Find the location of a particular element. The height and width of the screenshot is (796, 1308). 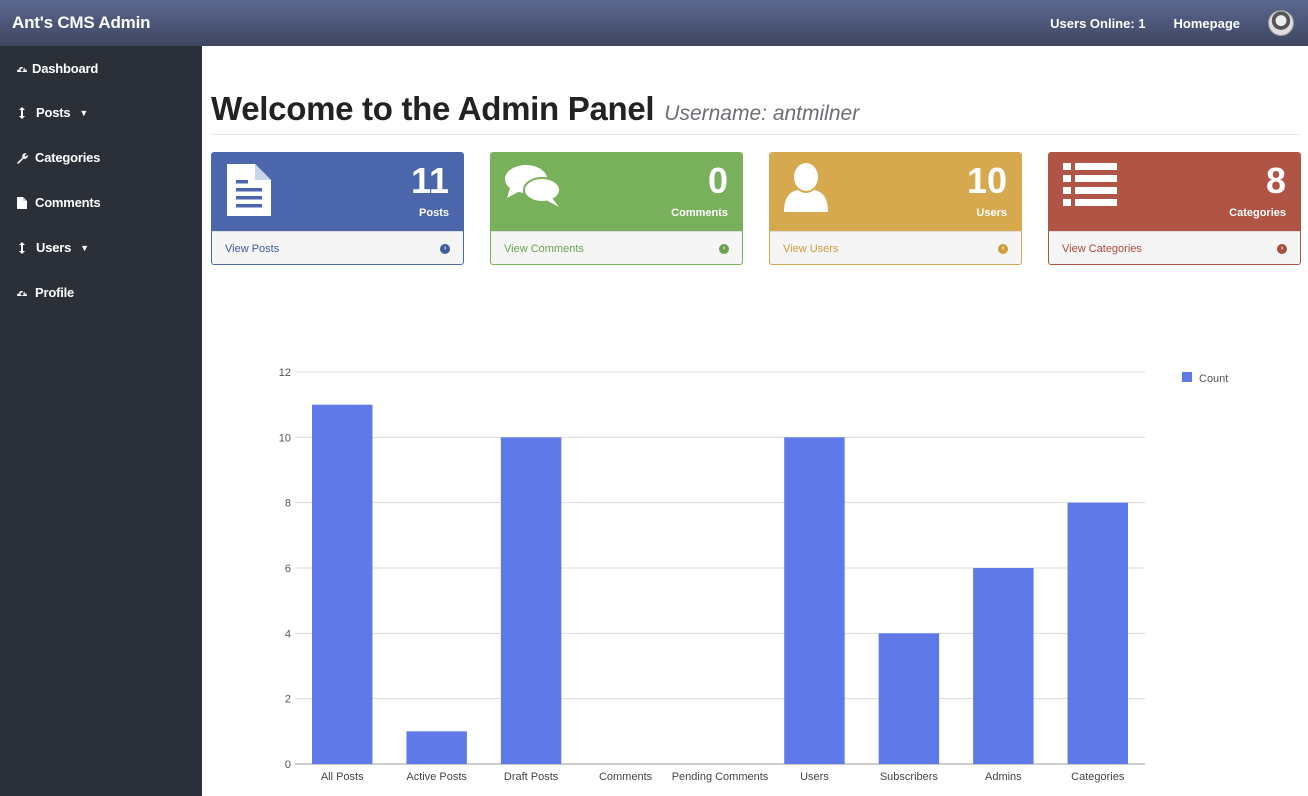

posts-label: Posts is located at coordinates (434, 213).